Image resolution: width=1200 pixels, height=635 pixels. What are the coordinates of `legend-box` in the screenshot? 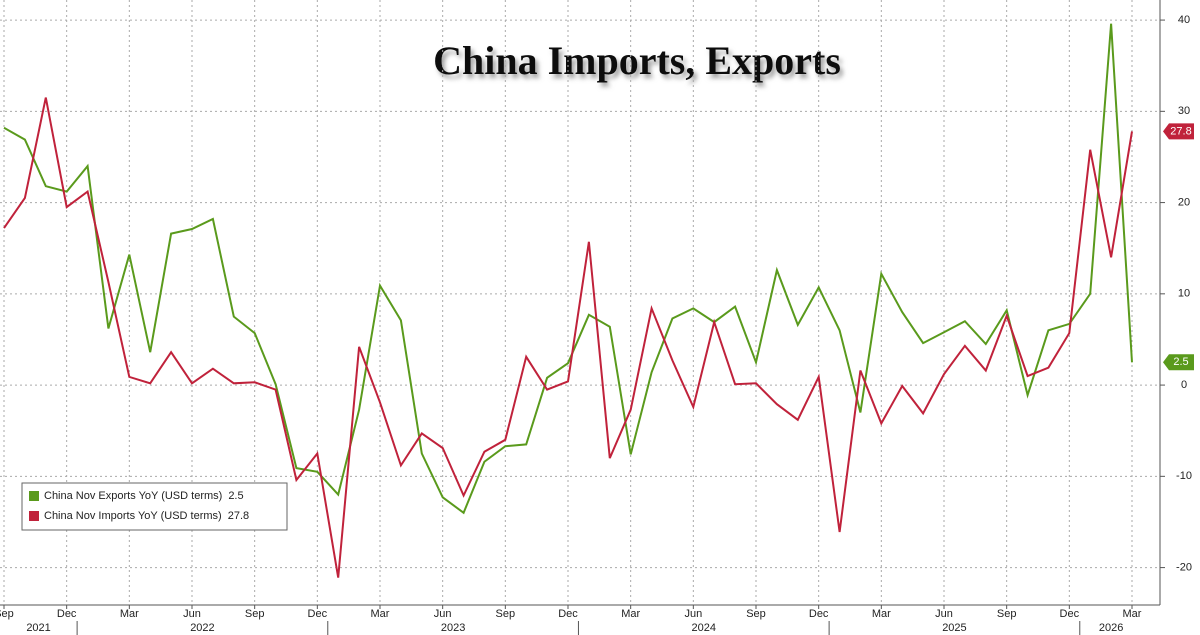 It's located at (154, 506).